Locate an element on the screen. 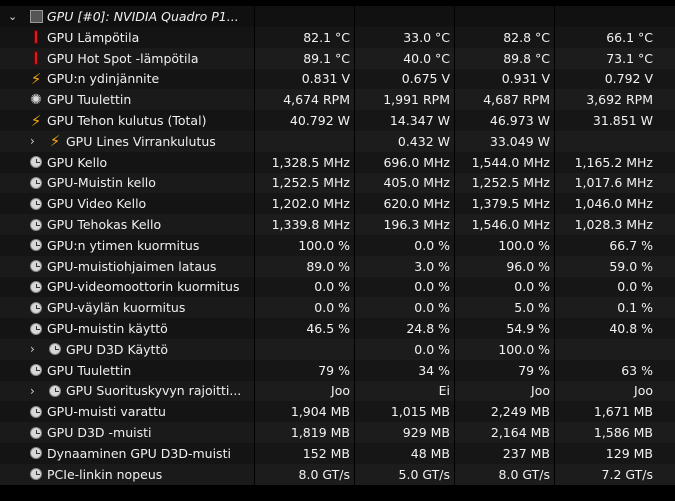 The width and height of the screenshot is (675, 501). sensor-label-cell: GPU D3D -muisti is located at coordinates (127, 432).